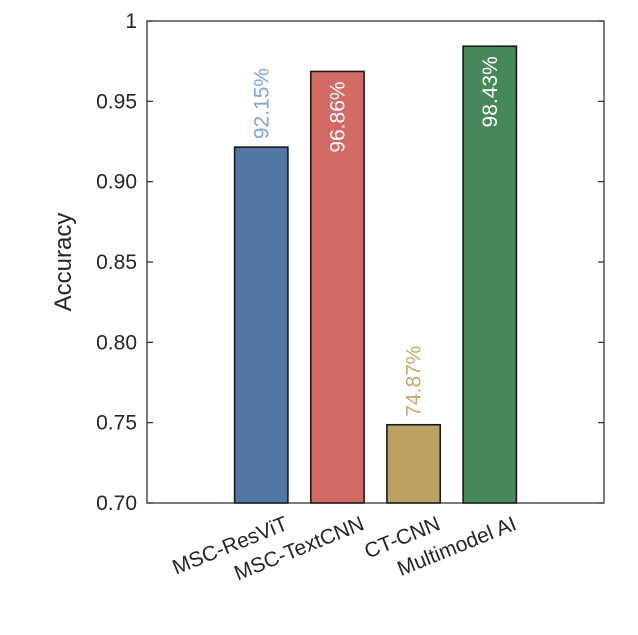  Describe the element at coordinates (116, 262) in the screenshot. I see `y-tick-label: 0.85` at that location.